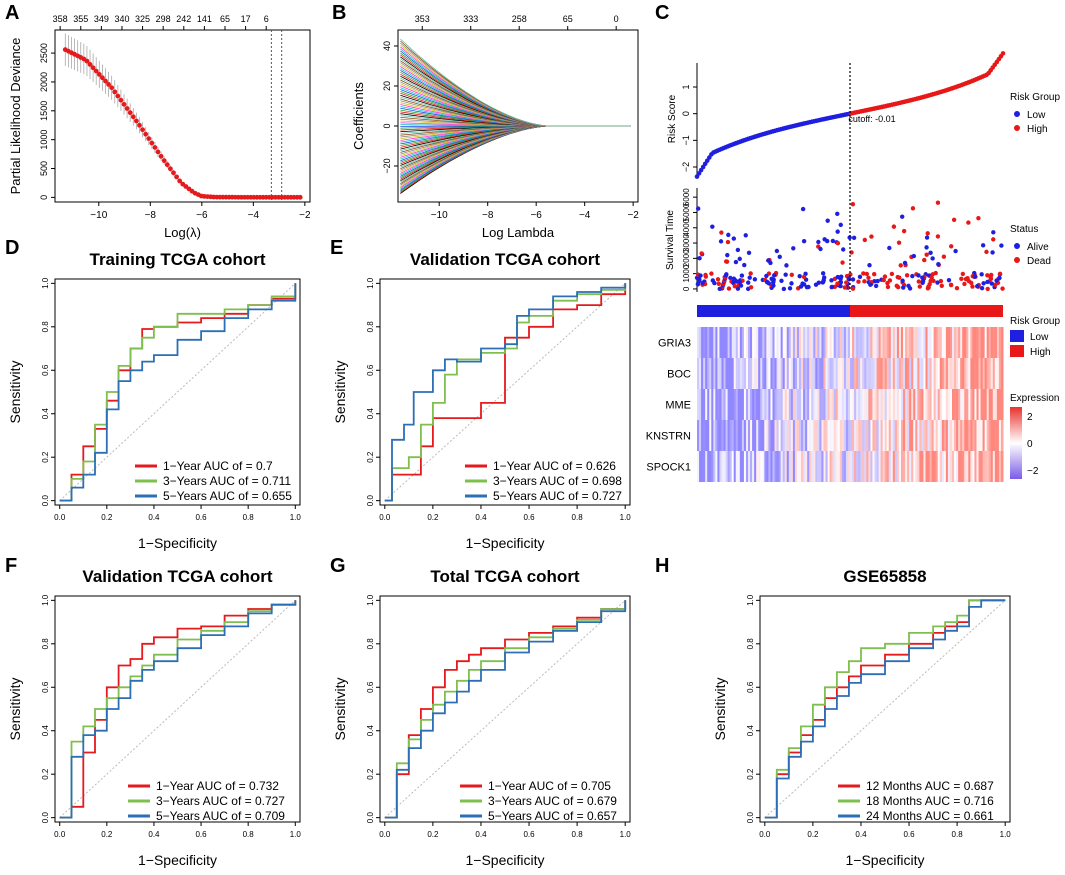 Image resolution: width=1065 pixels, height=875 pixels. I want to click on panel-label-d: D, so click(12, 248).